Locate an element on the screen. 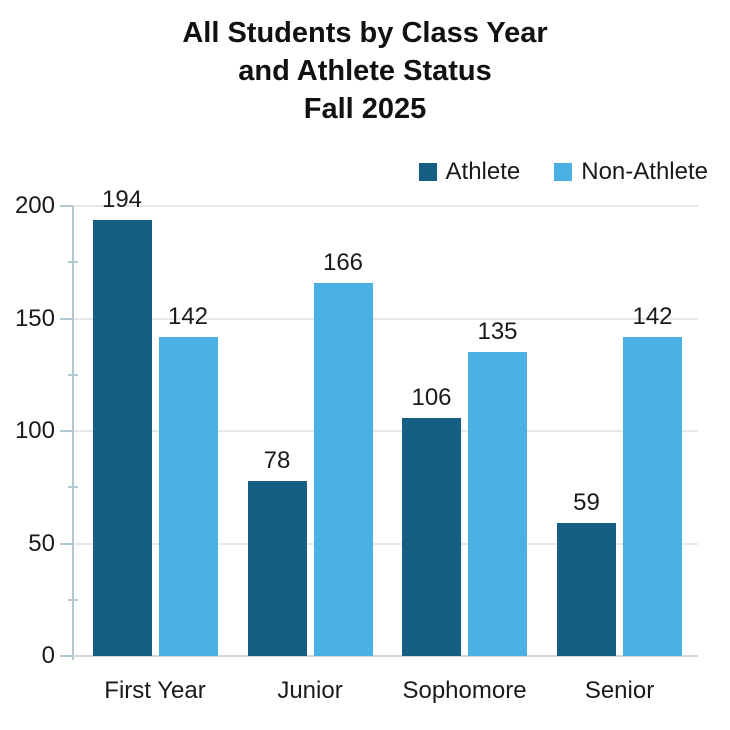 The height and width of the screenshot is (730, 730). y-tick-label-50: 50 is located at coordinates (41, 543).